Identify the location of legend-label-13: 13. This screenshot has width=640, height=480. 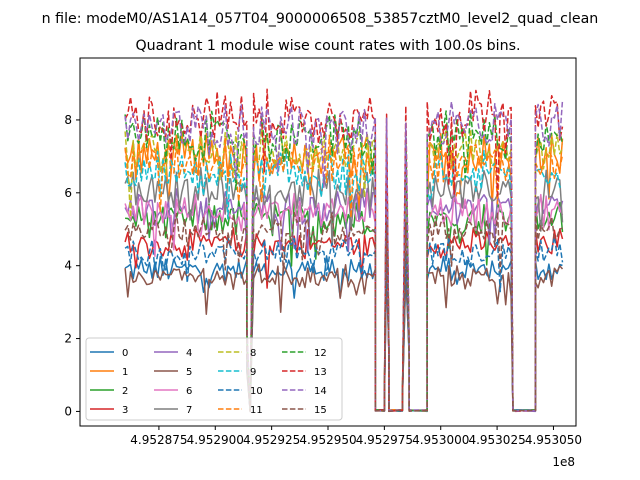
(320, 372).